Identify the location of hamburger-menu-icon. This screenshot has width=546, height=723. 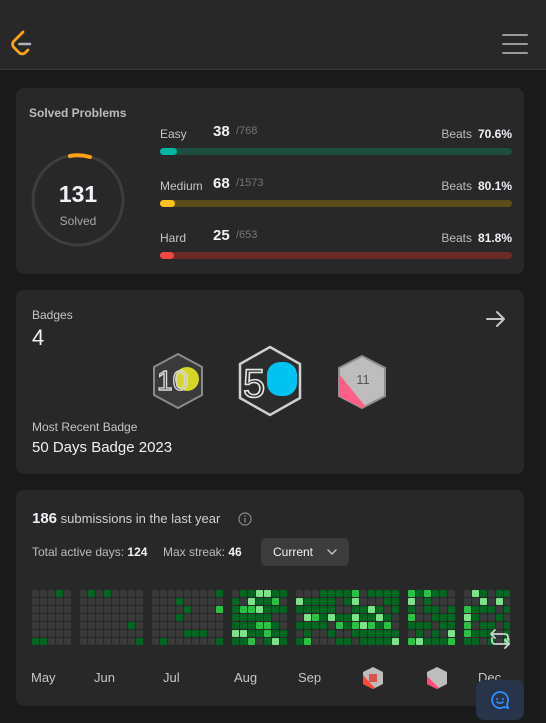
(515, 45).